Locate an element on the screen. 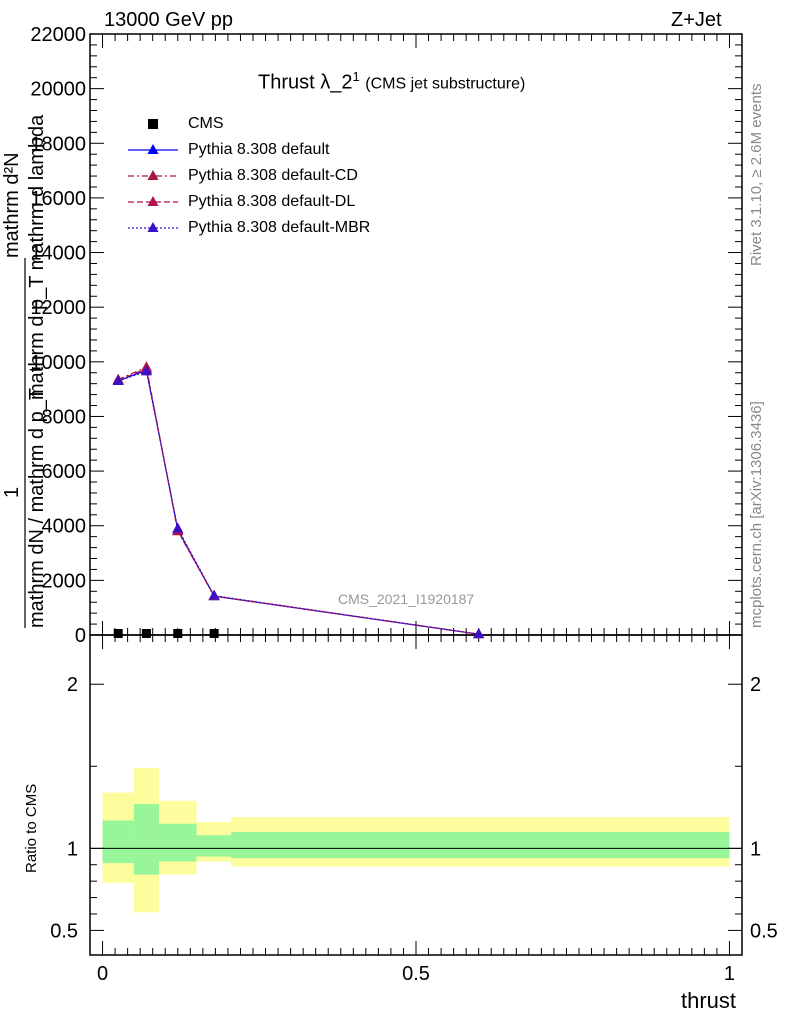 This screenshot has width=786, height=1024. x-tick-label: 0.5 is located at coordinates (416, 974).